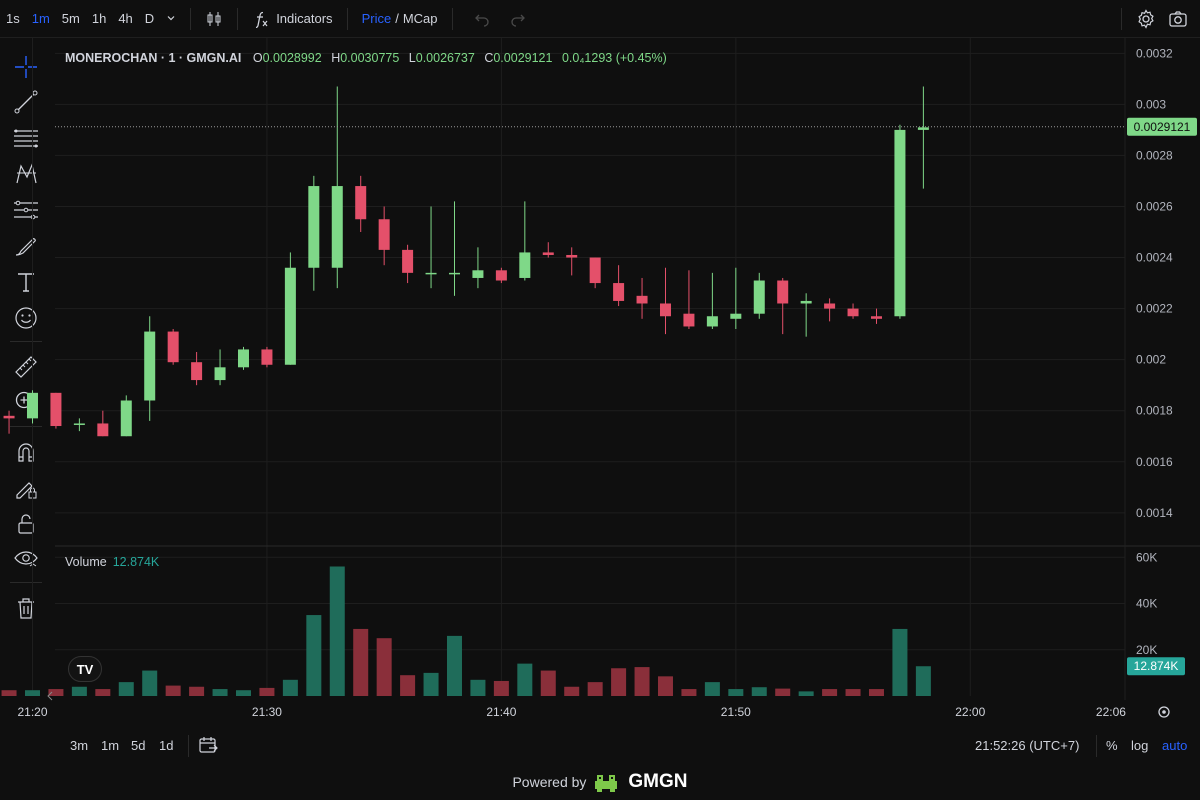  What do you see at coordinates (336, 58) in the screenshot?
I see `high-label: H` at bounding box center [336, 58].